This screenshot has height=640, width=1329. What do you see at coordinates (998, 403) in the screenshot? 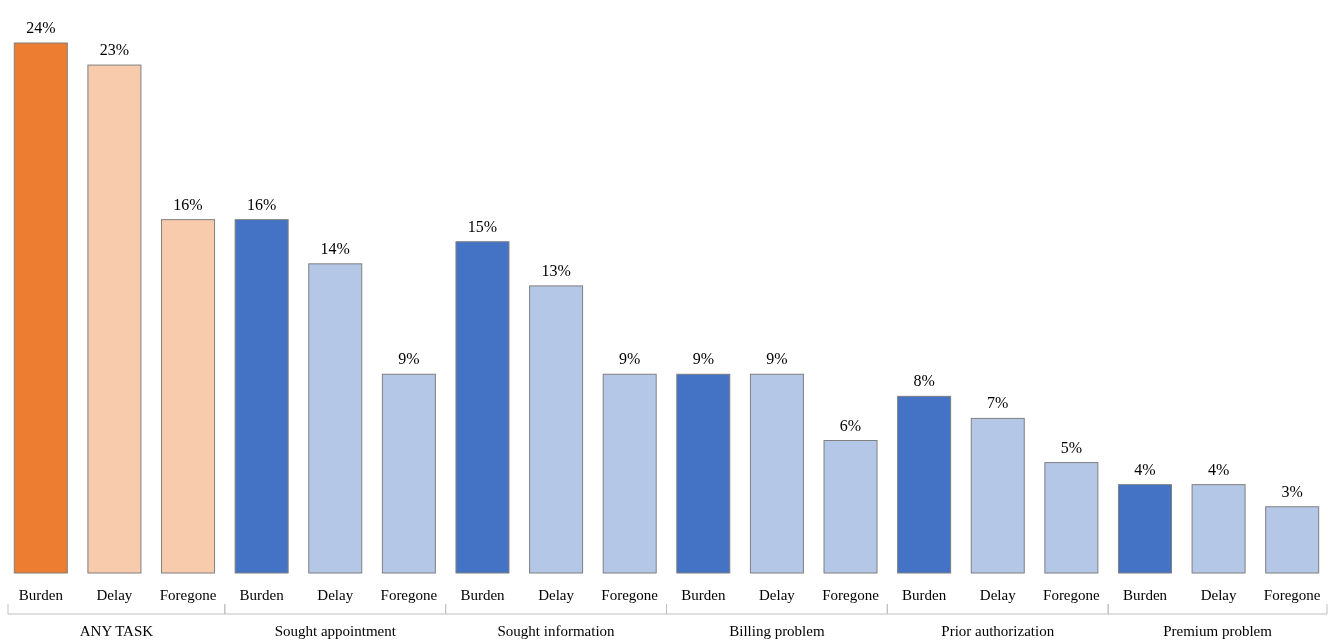
I see `data-label: 7%` at bounding box center [998, 403].